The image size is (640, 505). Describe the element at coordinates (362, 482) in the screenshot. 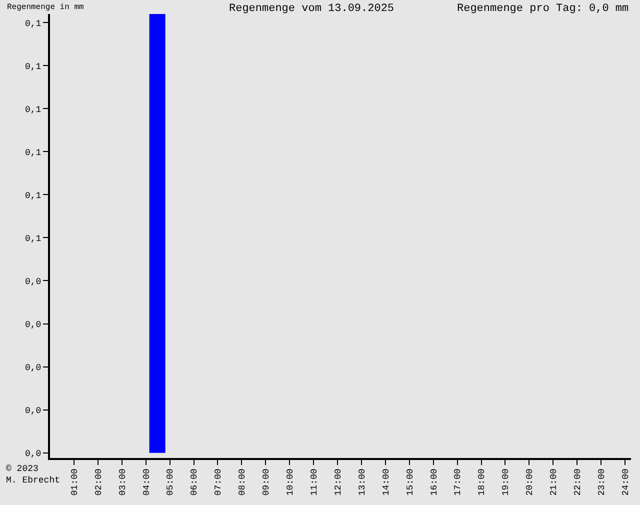

I see `x-tick-label: 13:00` at that location.